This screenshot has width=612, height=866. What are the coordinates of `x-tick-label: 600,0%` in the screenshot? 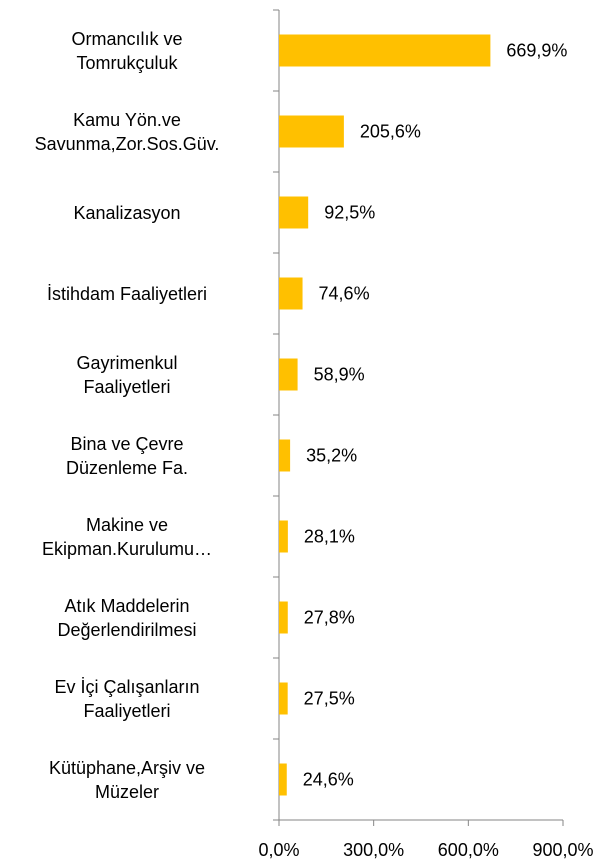 It's located at (468, 850).